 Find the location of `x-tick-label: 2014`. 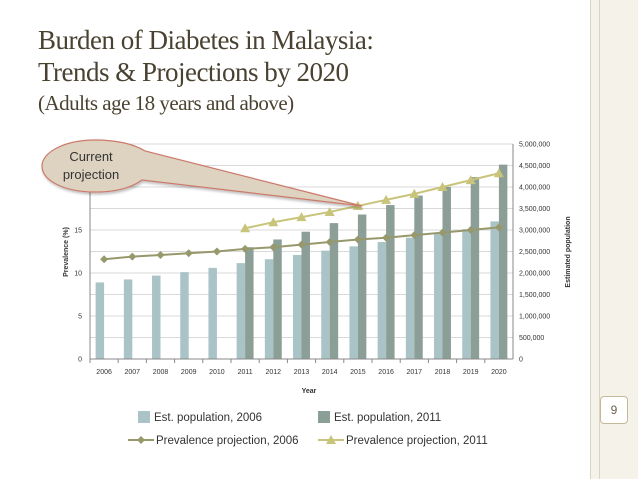

x-tick-label: 2014 is located at coordinates (330, 372).